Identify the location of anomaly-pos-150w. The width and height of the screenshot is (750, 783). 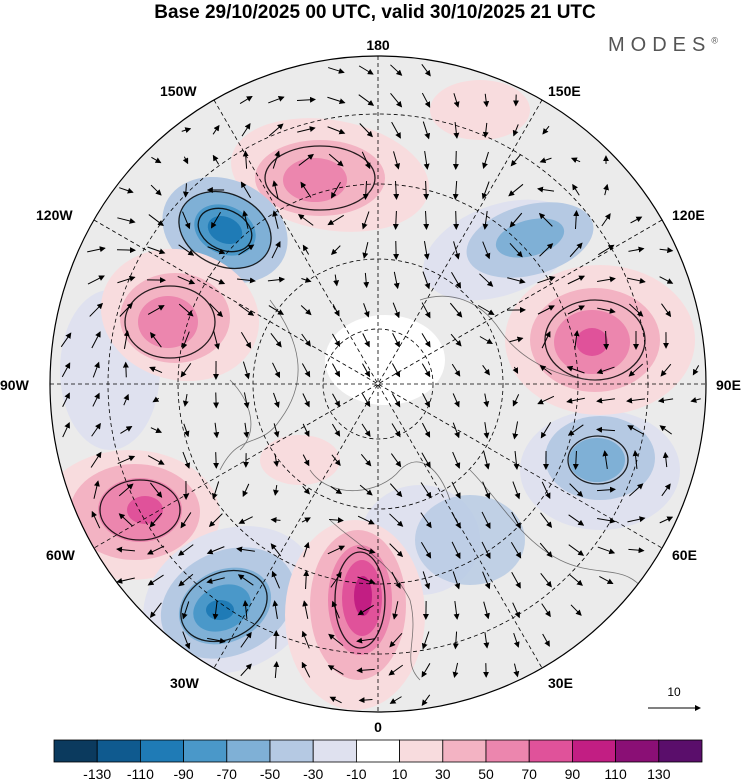
(330, 175).